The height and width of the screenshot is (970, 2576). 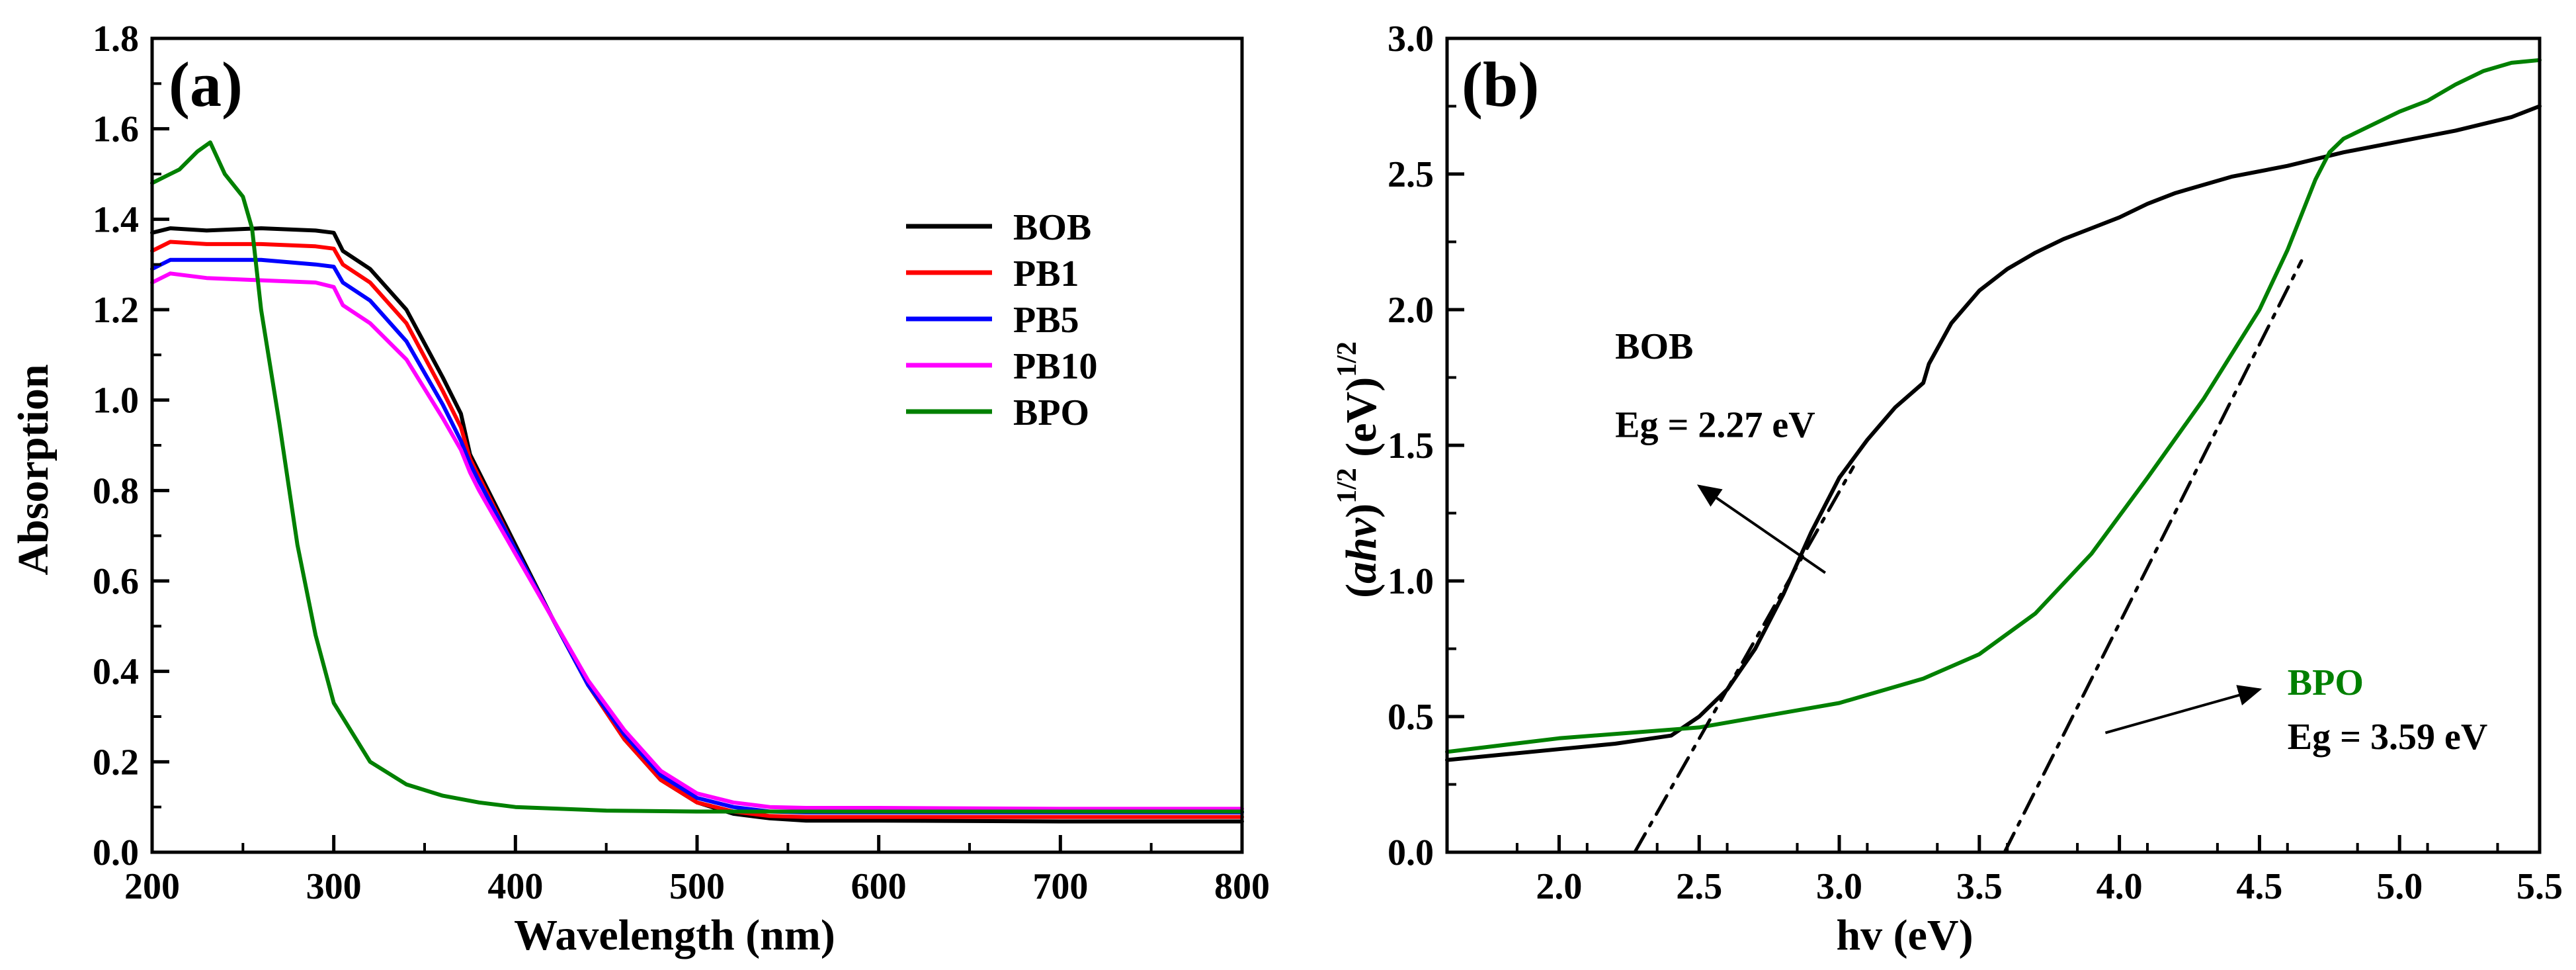 I want to click on panel-a-ytick-label-0-6: 0.6, so click(x=116, y=581).